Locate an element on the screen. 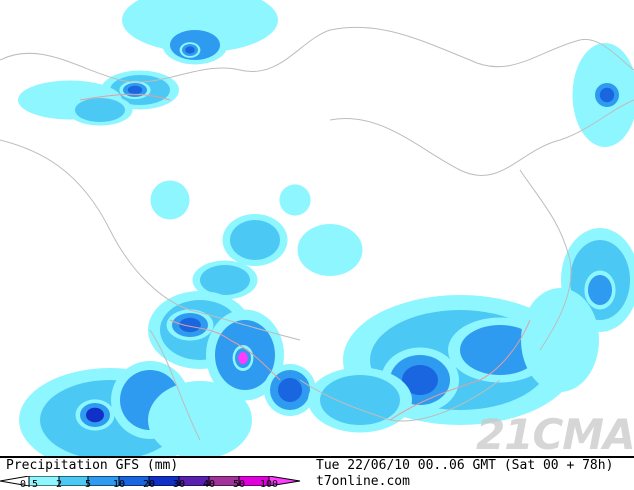  source-link: t7online.com is located at coordinates (363, 481).